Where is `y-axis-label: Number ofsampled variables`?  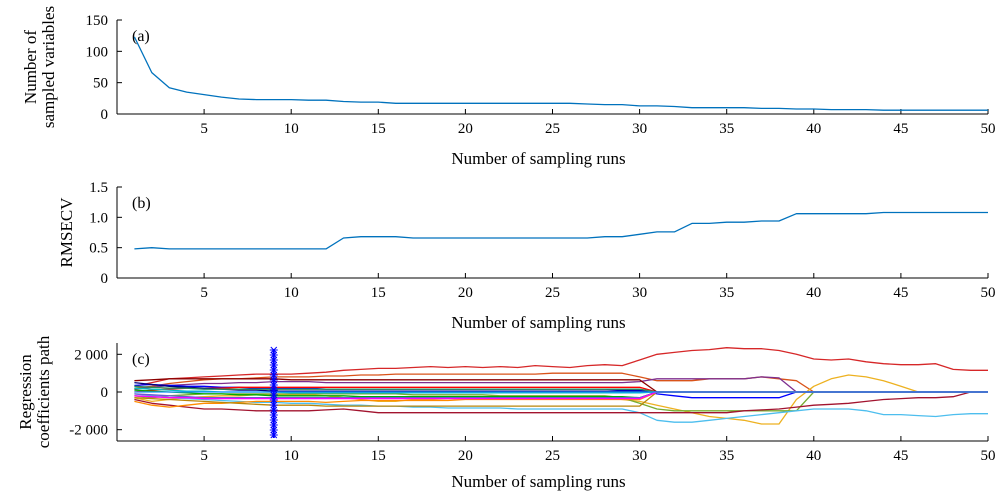 y-axis-label: Number ofsampled variables is located at coordinates (39, 67).